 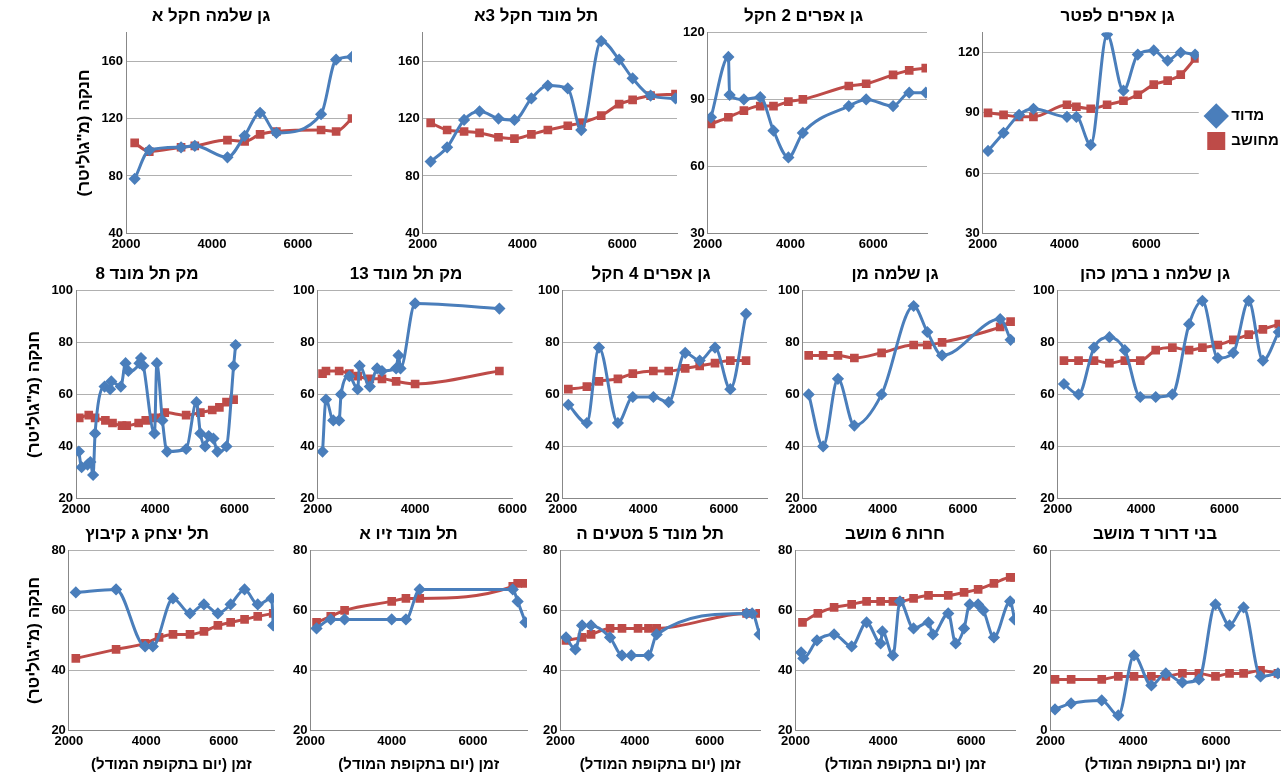 I want to click on chart-title: גן שלמה נ ברמן כהן, so click(x=1155, y=273).